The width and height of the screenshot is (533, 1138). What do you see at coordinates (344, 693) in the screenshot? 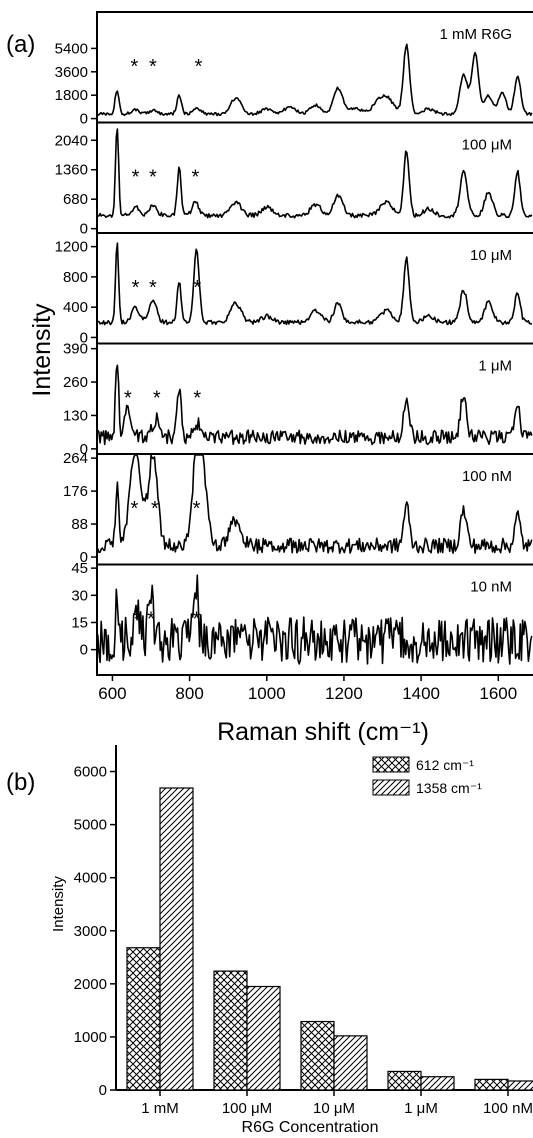
I see `x-tick-label: 1200` at bounding box center [344, 693].